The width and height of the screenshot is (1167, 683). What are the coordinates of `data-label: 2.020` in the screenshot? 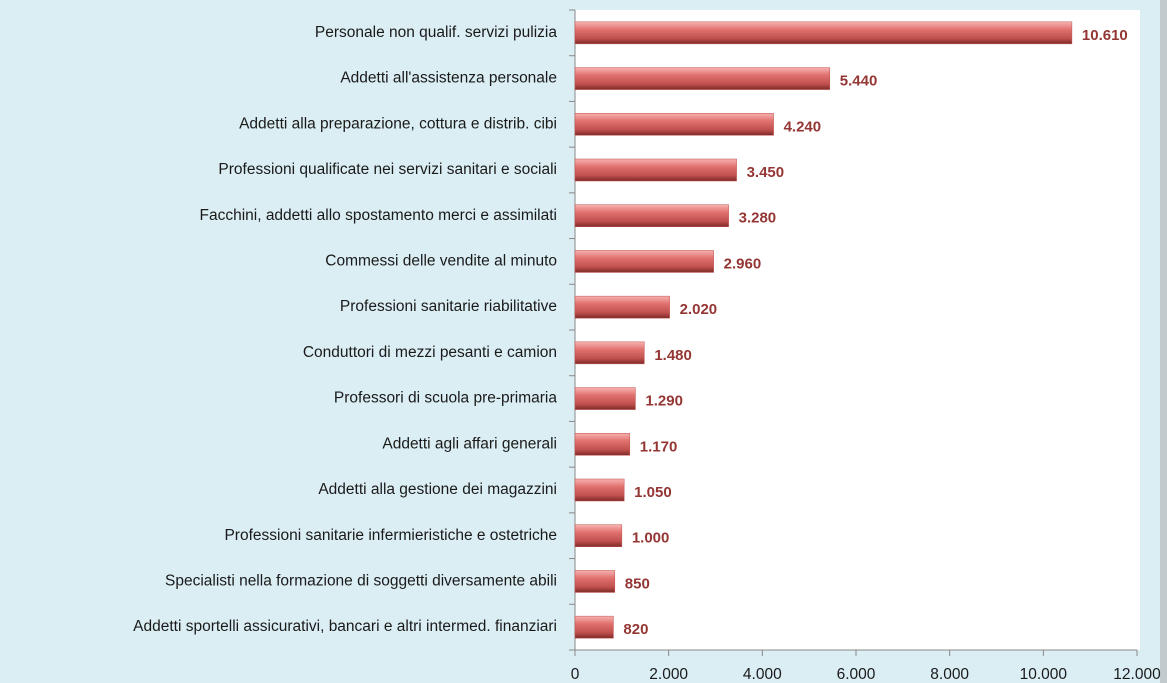 It's located at (699, 309).